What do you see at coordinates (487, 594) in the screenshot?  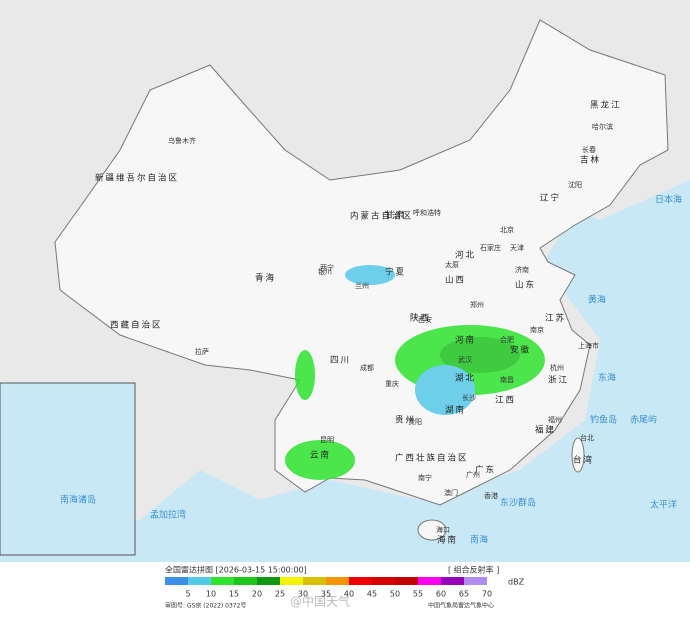 I see `legend-tick: 70` at bounding box center [487, 594].